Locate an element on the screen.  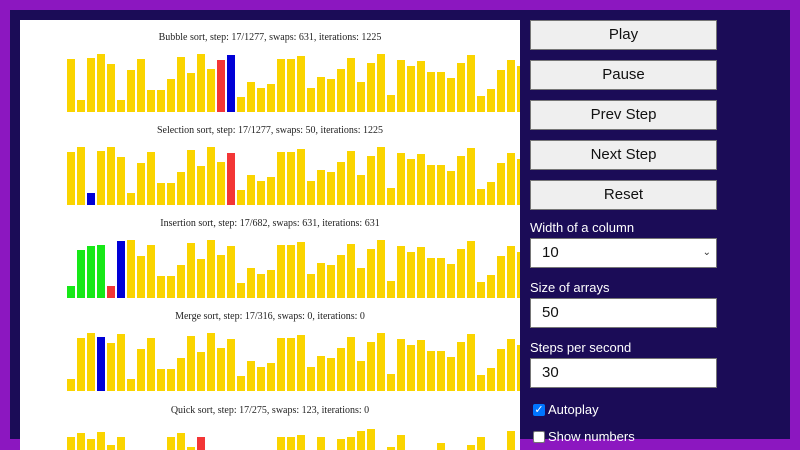
array-size-label: Size of arrays is located at coordinates (570, 287).